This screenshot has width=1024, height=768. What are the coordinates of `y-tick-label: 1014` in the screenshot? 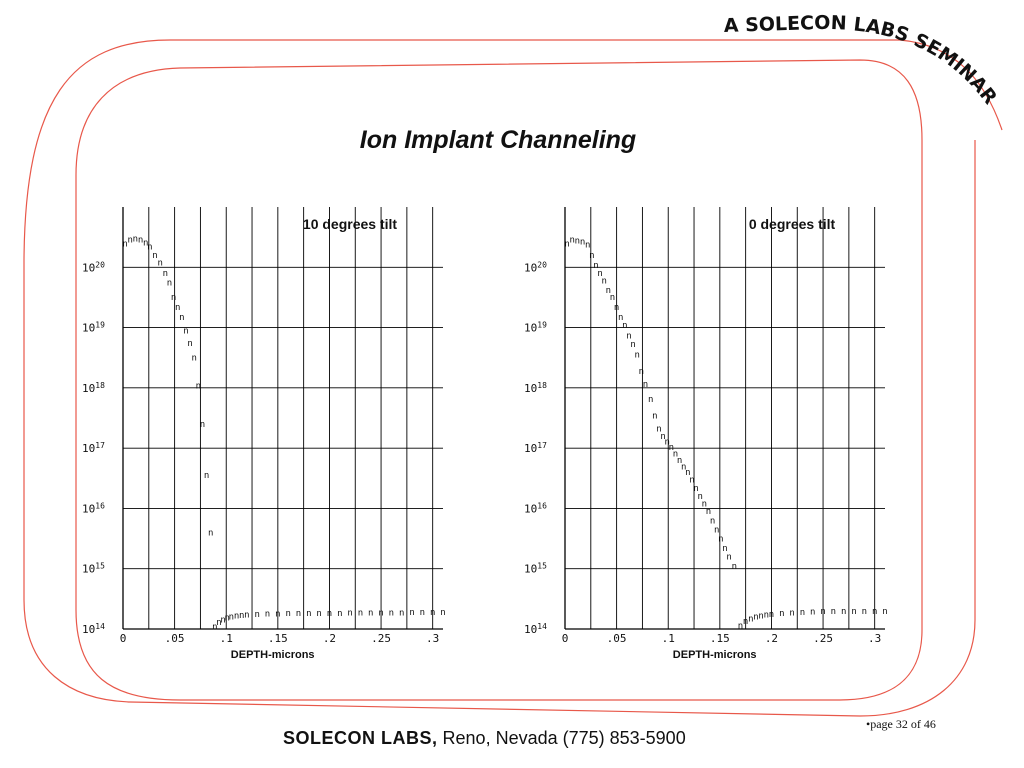 It's located at (93, 629).